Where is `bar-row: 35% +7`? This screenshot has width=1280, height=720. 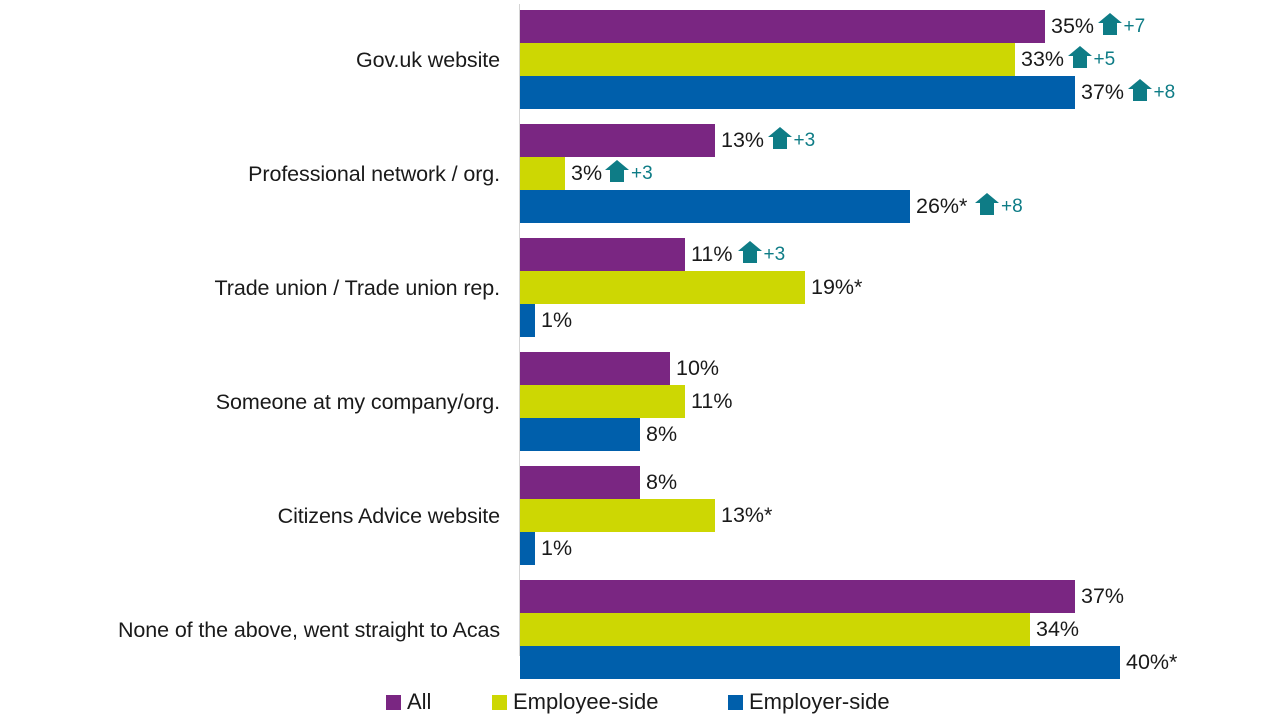 bar-row: 35% +7 is located at coordinates (890, 26).